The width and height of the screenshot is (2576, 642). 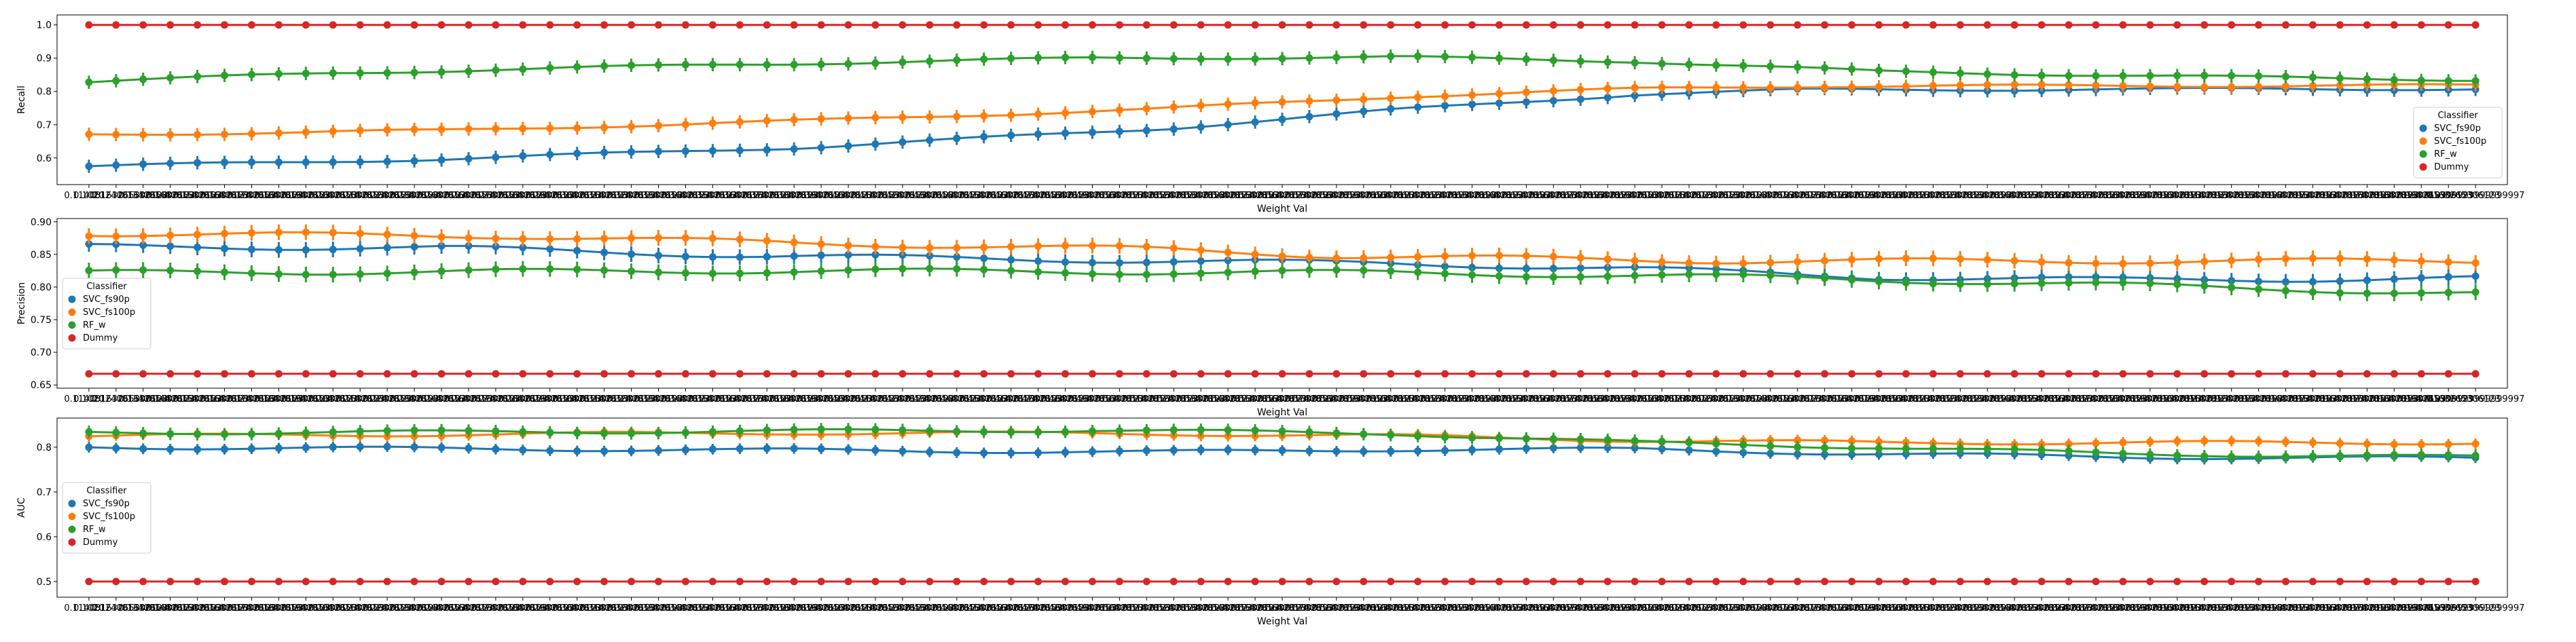 What do you see at coordinates (1282, 412) in the screenshot?
I see `x-axis-label: Weight Val` at bounding box center [1282, 412].